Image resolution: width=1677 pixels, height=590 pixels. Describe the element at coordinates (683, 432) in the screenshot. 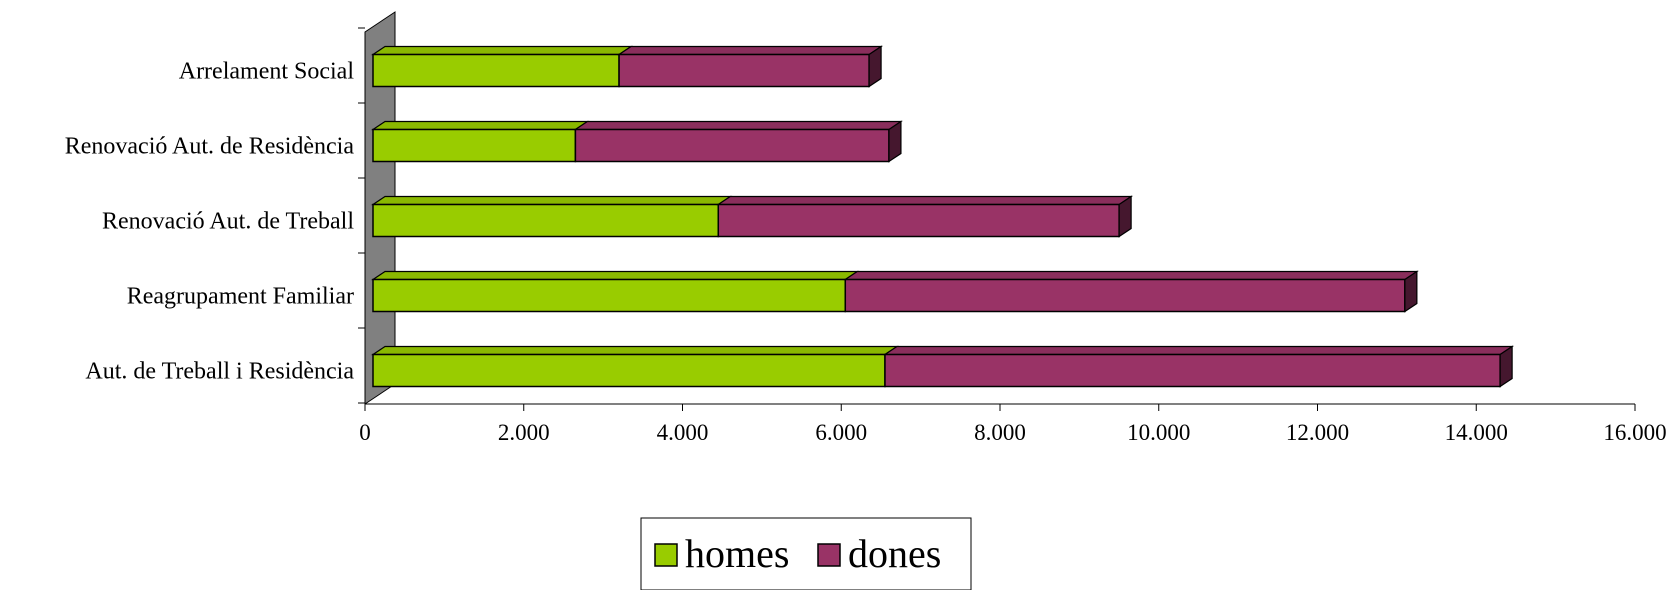

I see `x-tick-label: 4.000` at that location.